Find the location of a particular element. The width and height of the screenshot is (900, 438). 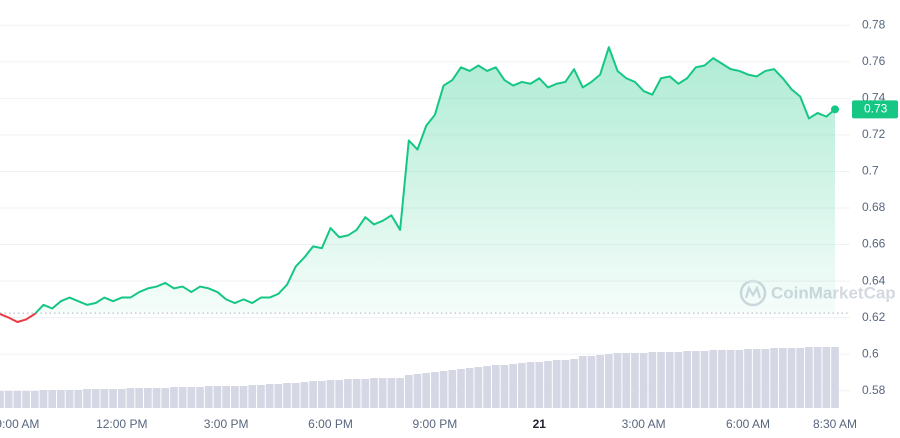

y-tick-label: 0.72 is located at coordinates (874, 134).